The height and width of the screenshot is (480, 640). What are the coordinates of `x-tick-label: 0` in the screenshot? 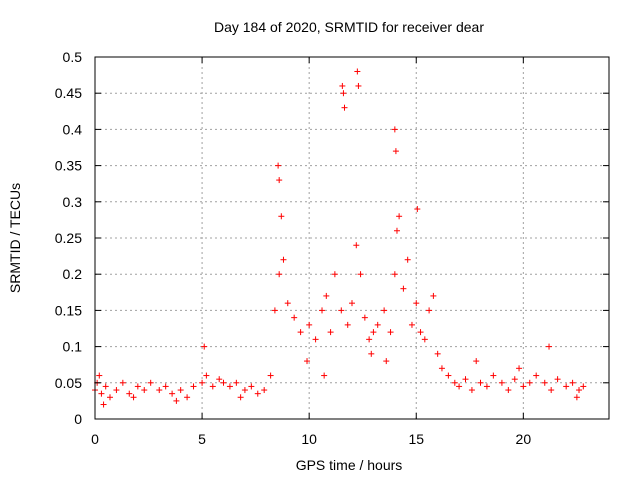 It's located at (95, 439).